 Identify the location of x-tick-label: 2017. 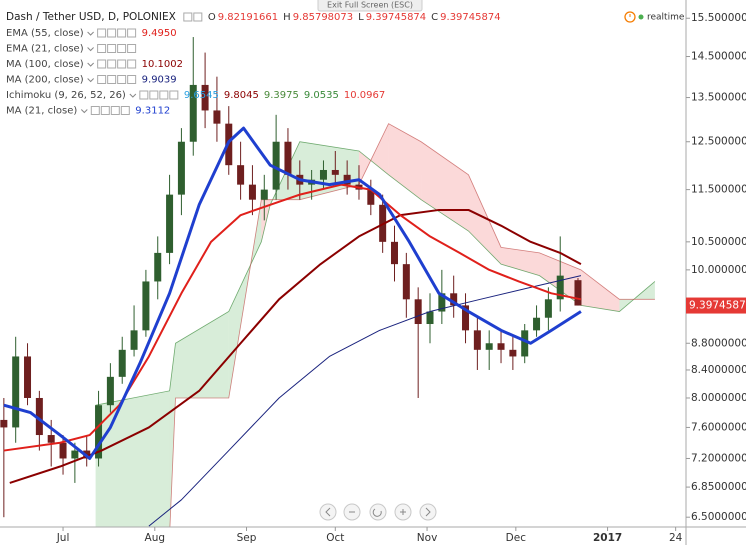
(607, 538).